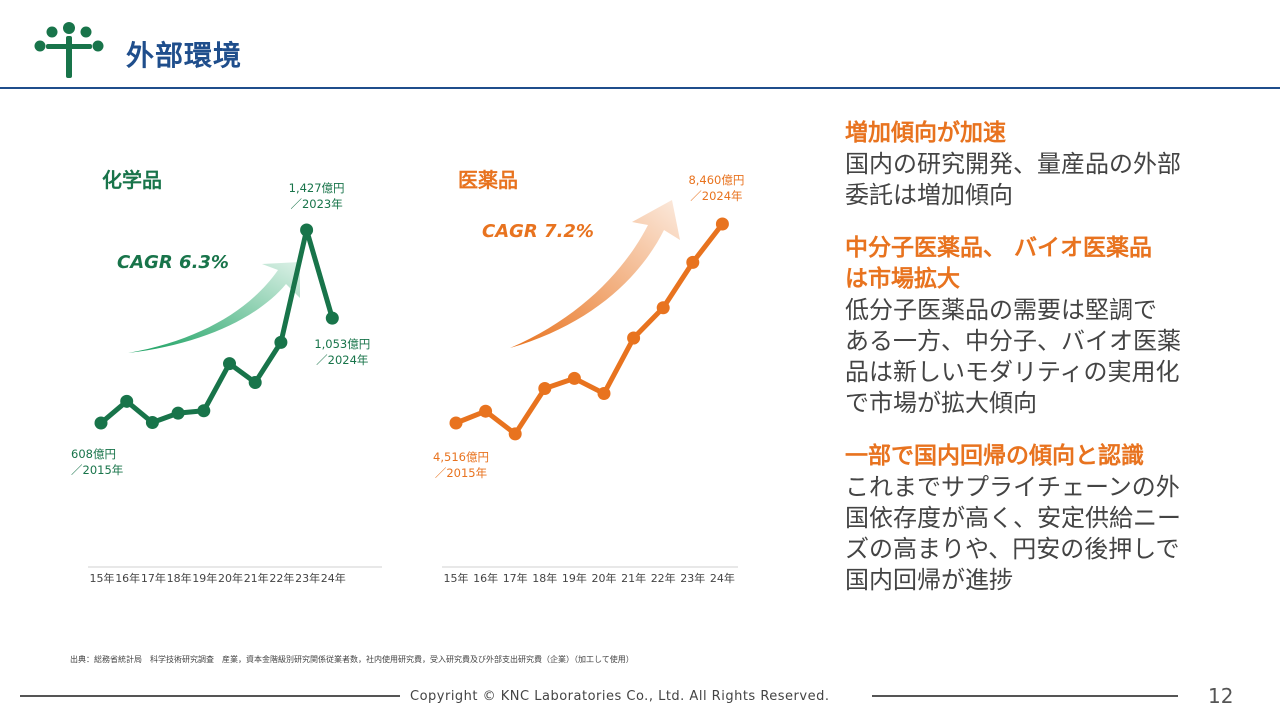  What do you see at coordinates (1001, 310) in the screenshot?
I see `body-line: 低分子医薬品の需要は堅調で` at bounding box center [1001, 310].